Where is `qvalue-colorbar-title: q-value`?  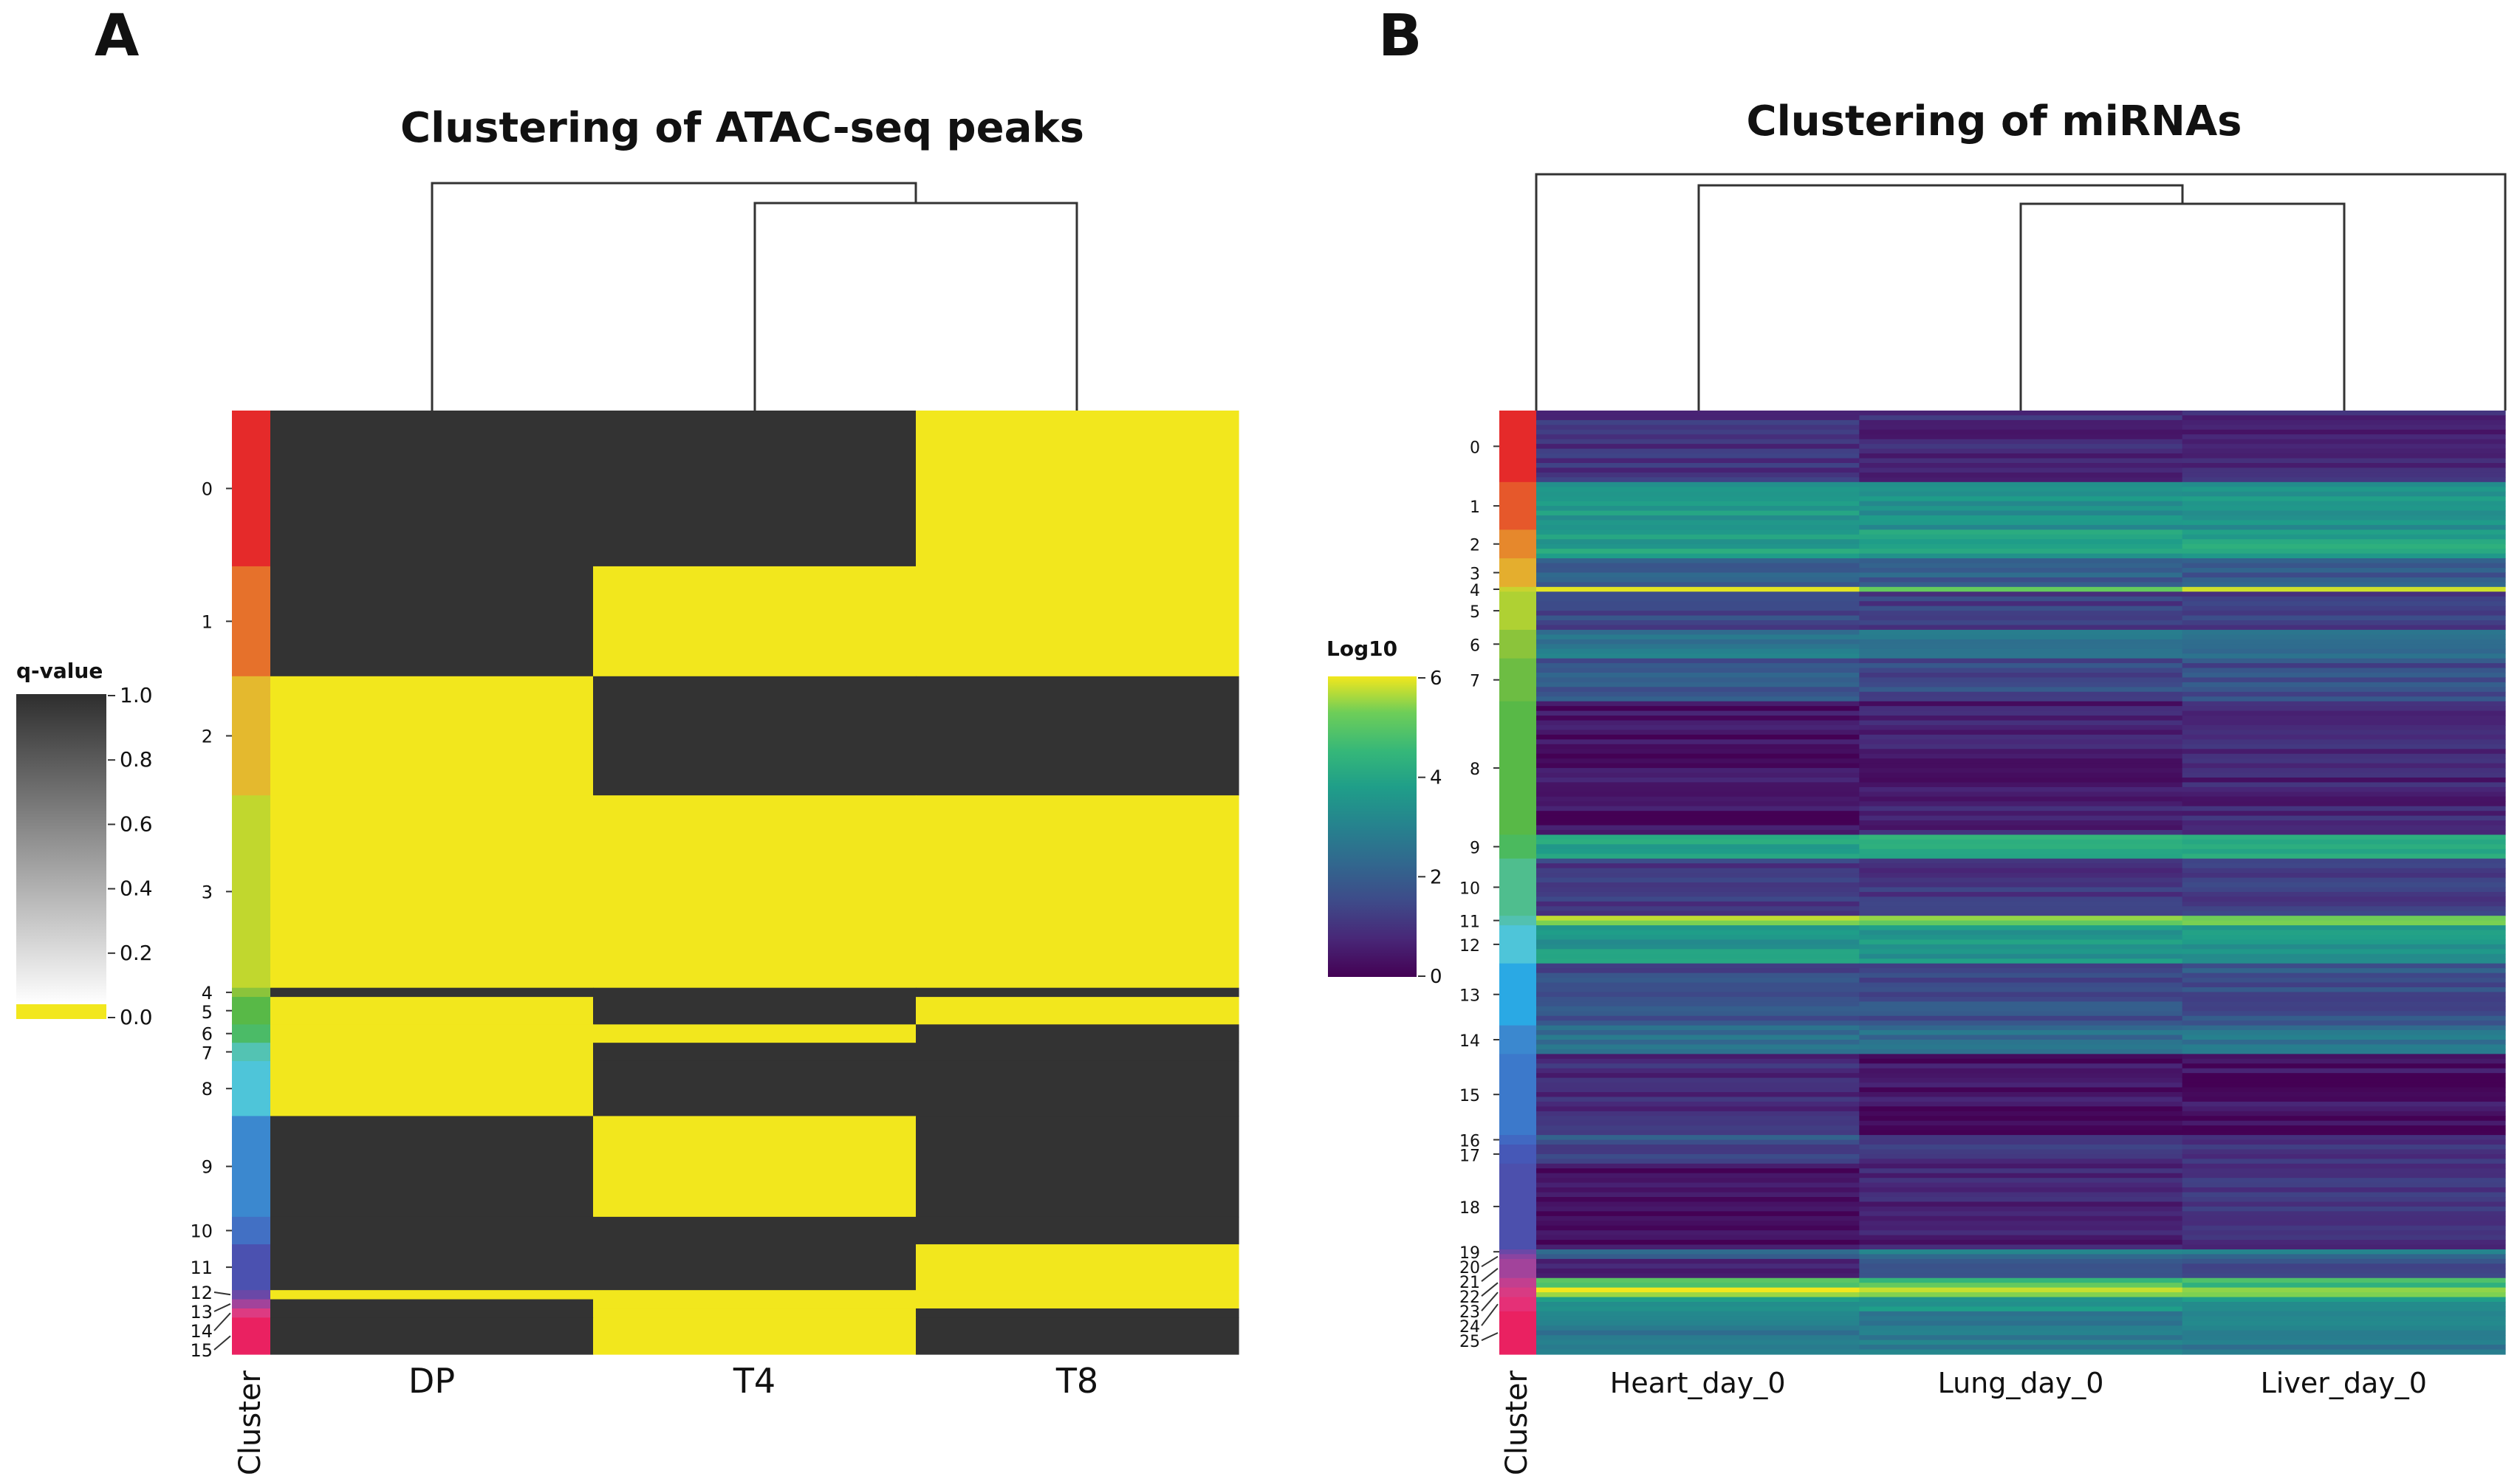
qvalue-colorbar-title: q-value is located at coordinates (60, 671).